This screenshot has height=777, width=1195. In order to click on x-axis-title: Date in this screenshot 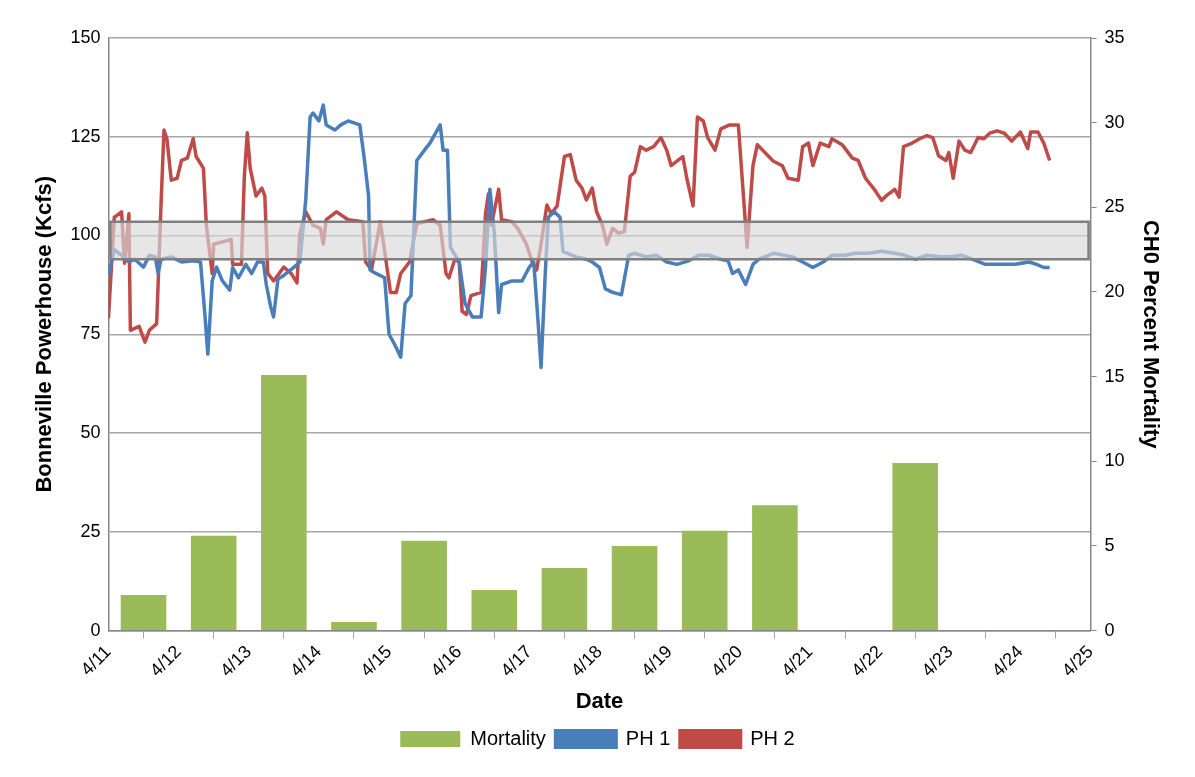, I will do `click(599, 700)`.